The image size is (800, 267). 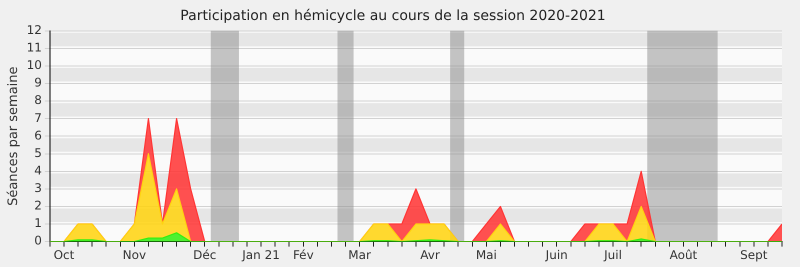 What do you see at coordinates (430, 255) in the screenshot?
I see `x-tick-label: Avr` at bounding box center [430, 255].